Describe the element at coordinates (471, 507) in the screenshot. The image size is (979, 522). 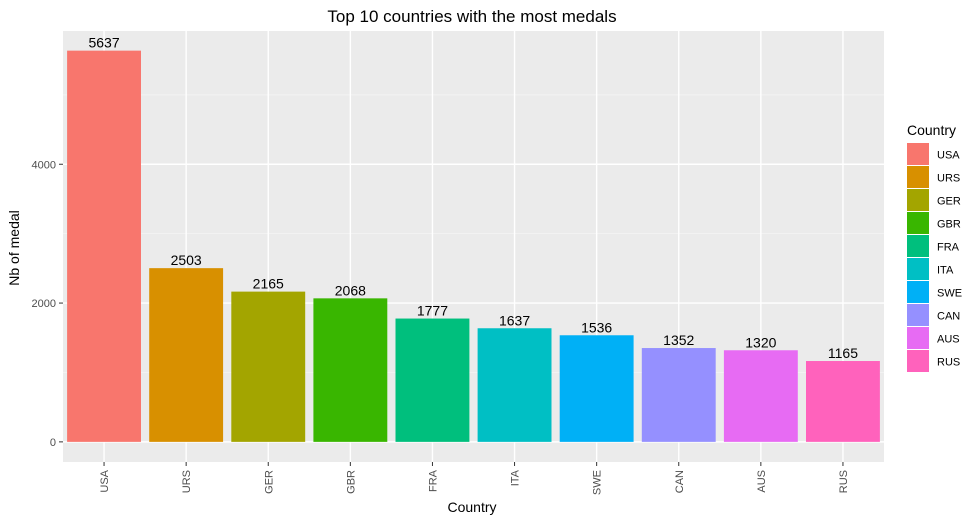
I see `x-axis-title: Country` at that location.